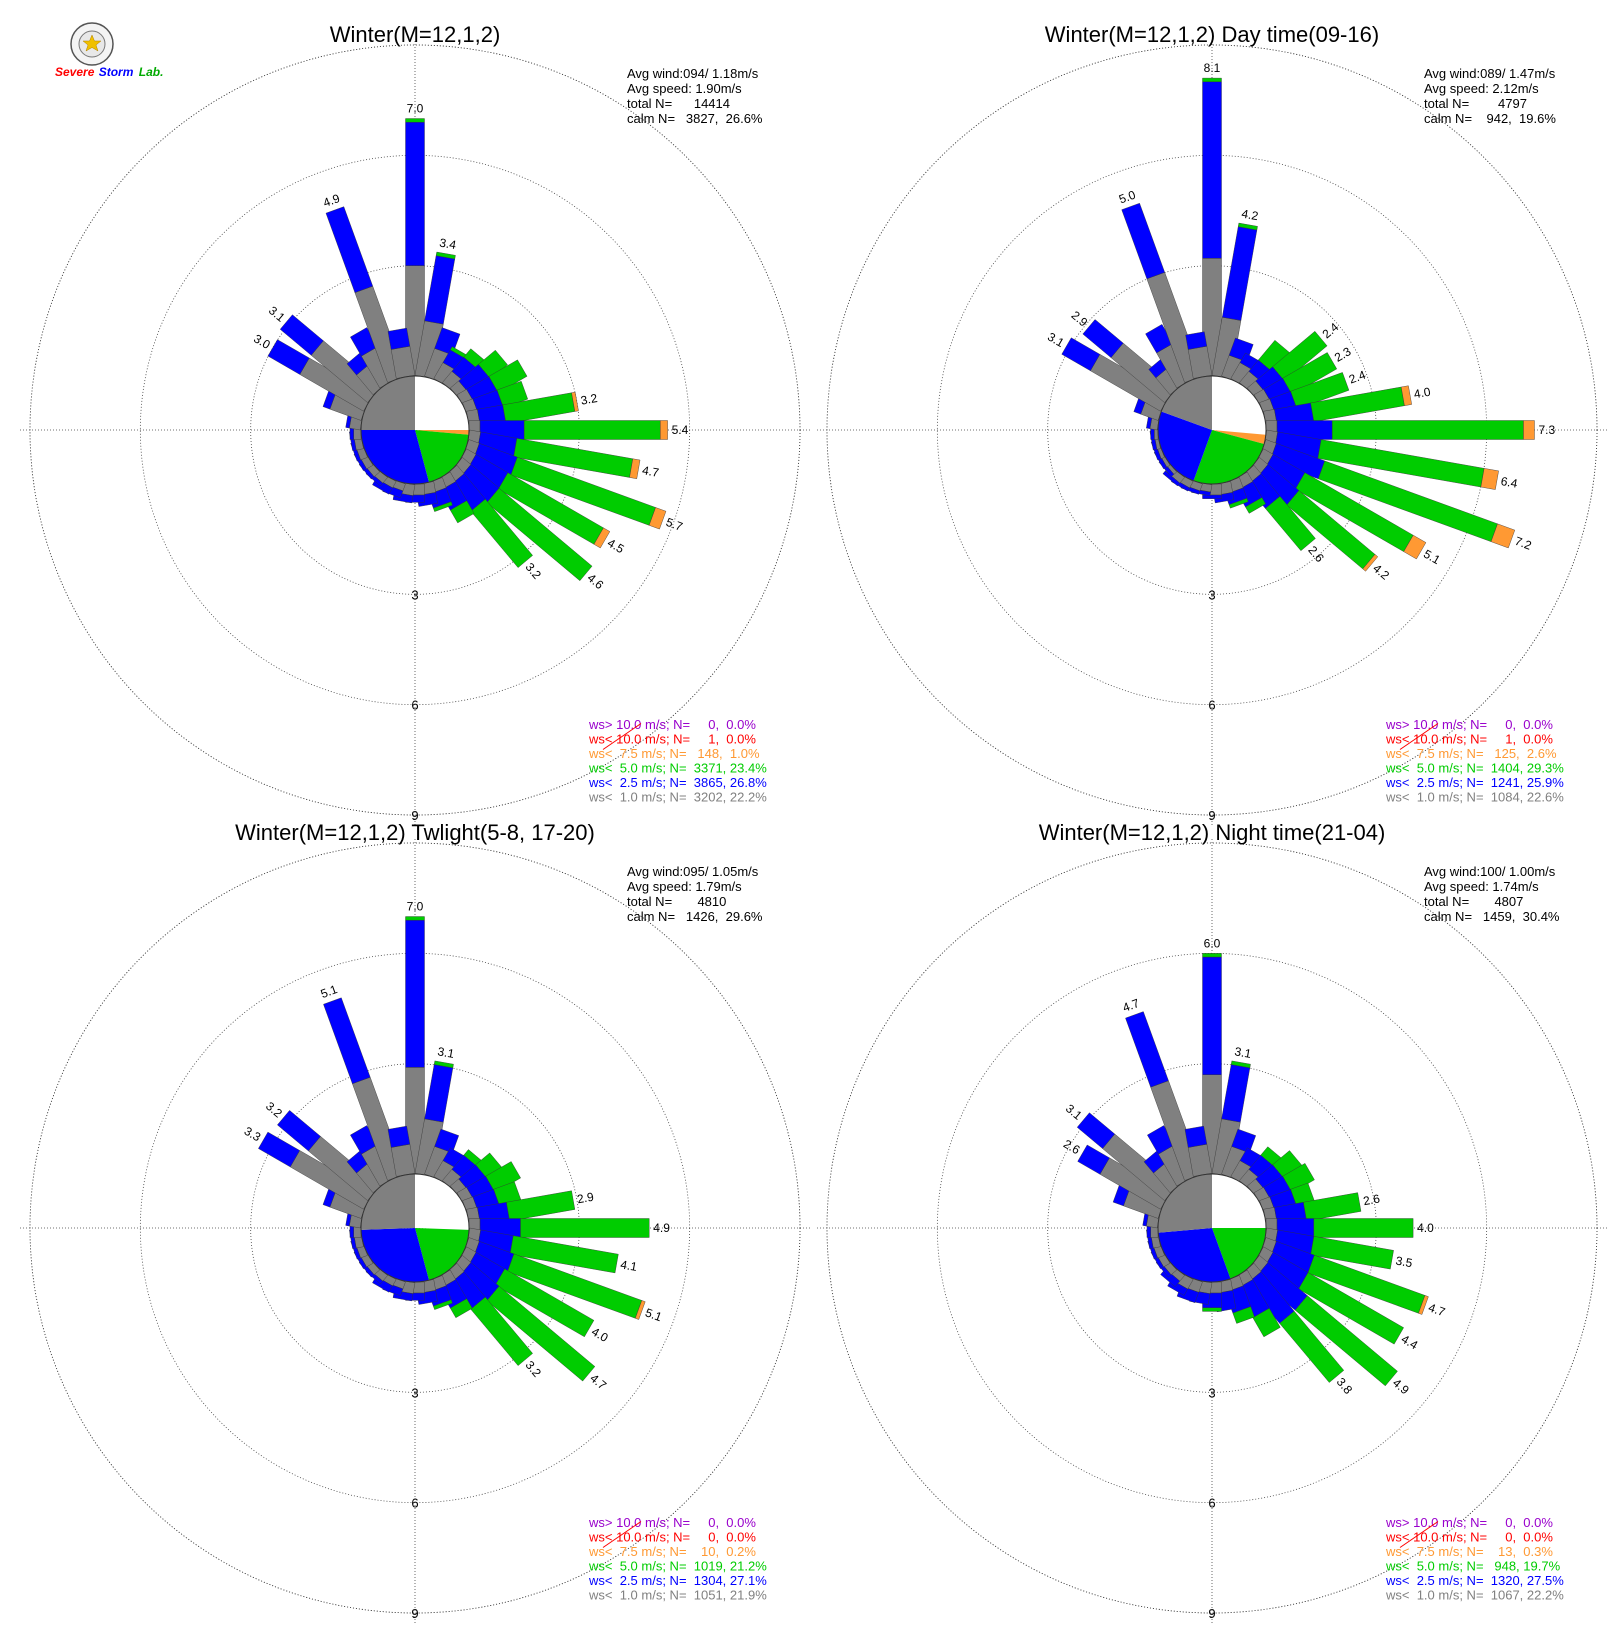 This screenshot has width=1620, height=1640. I want to click on bar-value-label: 3.4, so click(447, 243).